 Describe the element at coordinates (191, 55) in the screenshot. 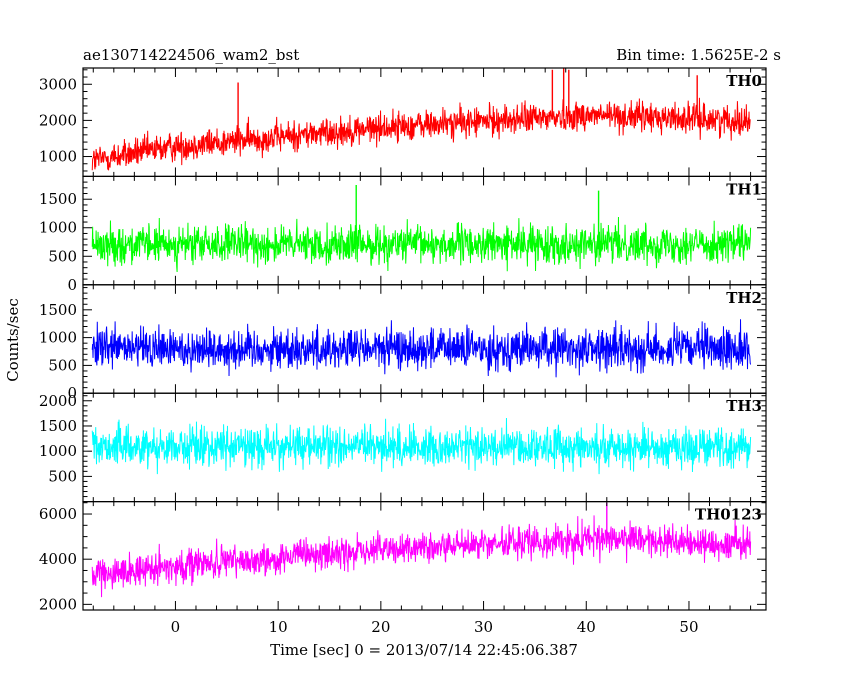

I see `title-left: ae130714224506_wam2_bst` at that location.